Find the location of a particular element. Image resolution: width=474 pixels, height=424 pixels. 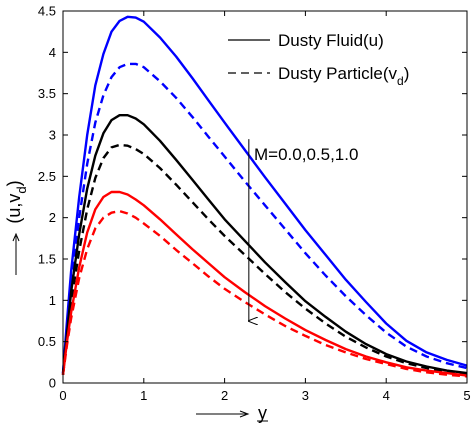

legend-label-fluid: Dusty Fluid(u) is located at coordinates (331, 40).